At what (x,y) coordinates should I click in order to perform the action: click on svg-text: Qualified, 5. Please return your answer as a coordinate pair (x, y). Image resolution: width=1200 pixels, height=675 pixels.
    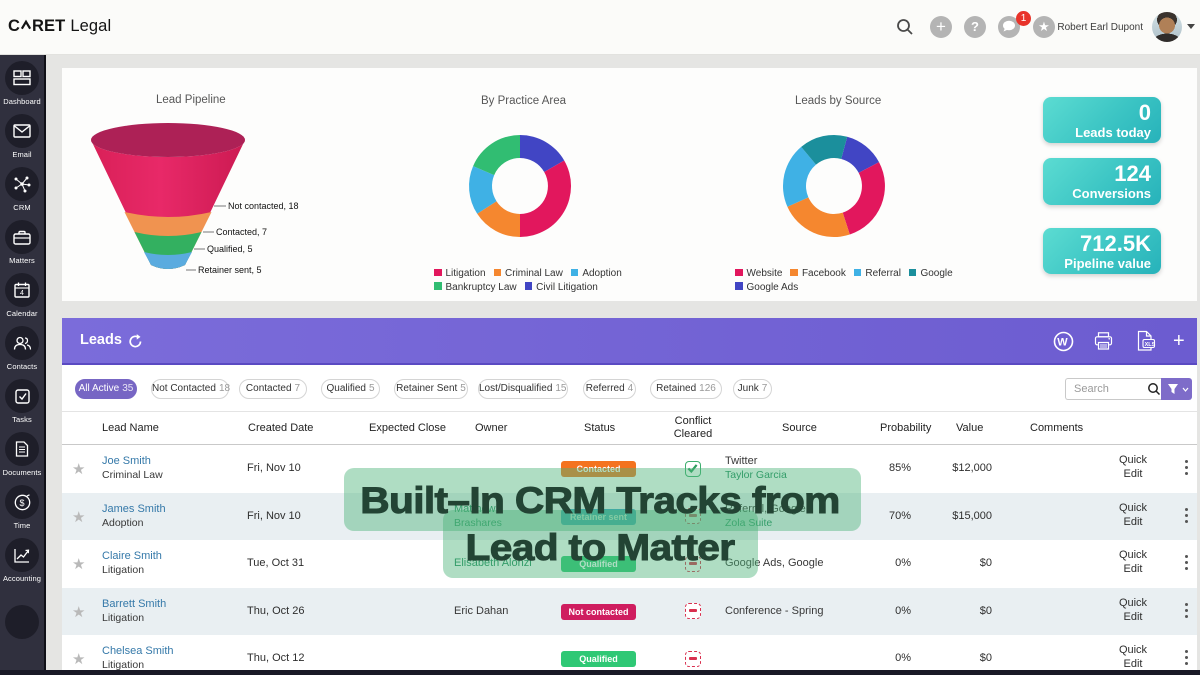
    Looking at the image, I should click on (230, 249).